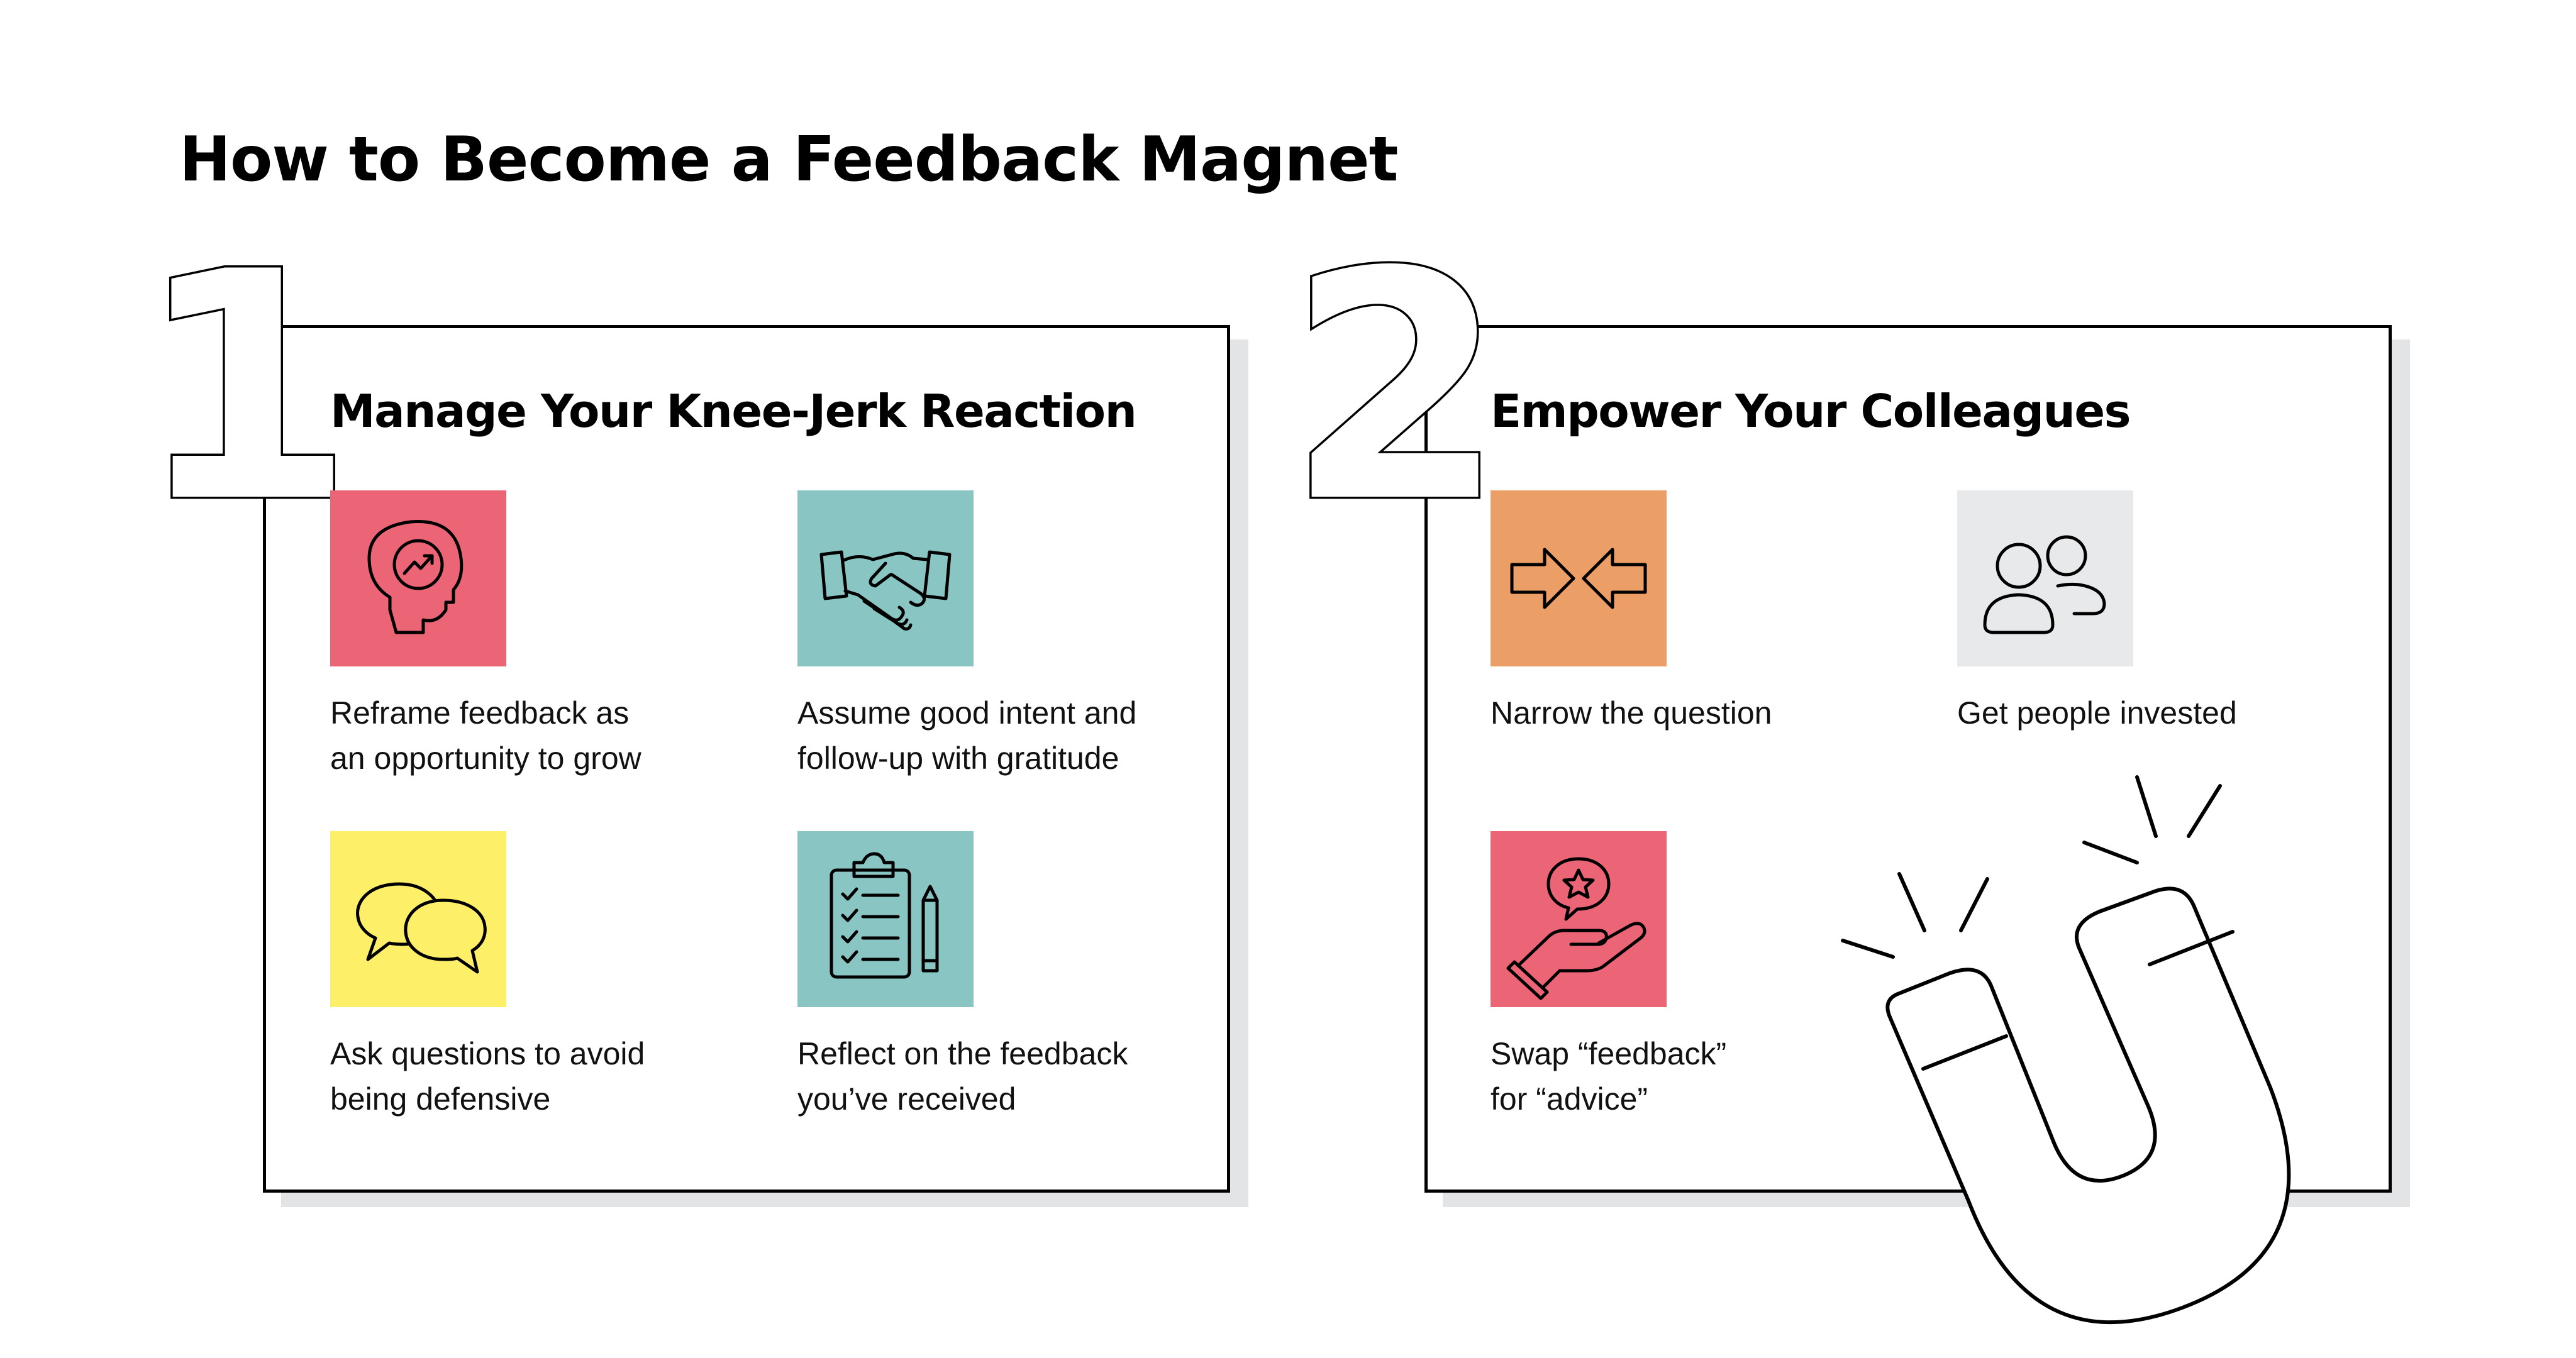 This screenshot has width=2576, height=1358. I want to click on people-icon, so click(2045, 578).